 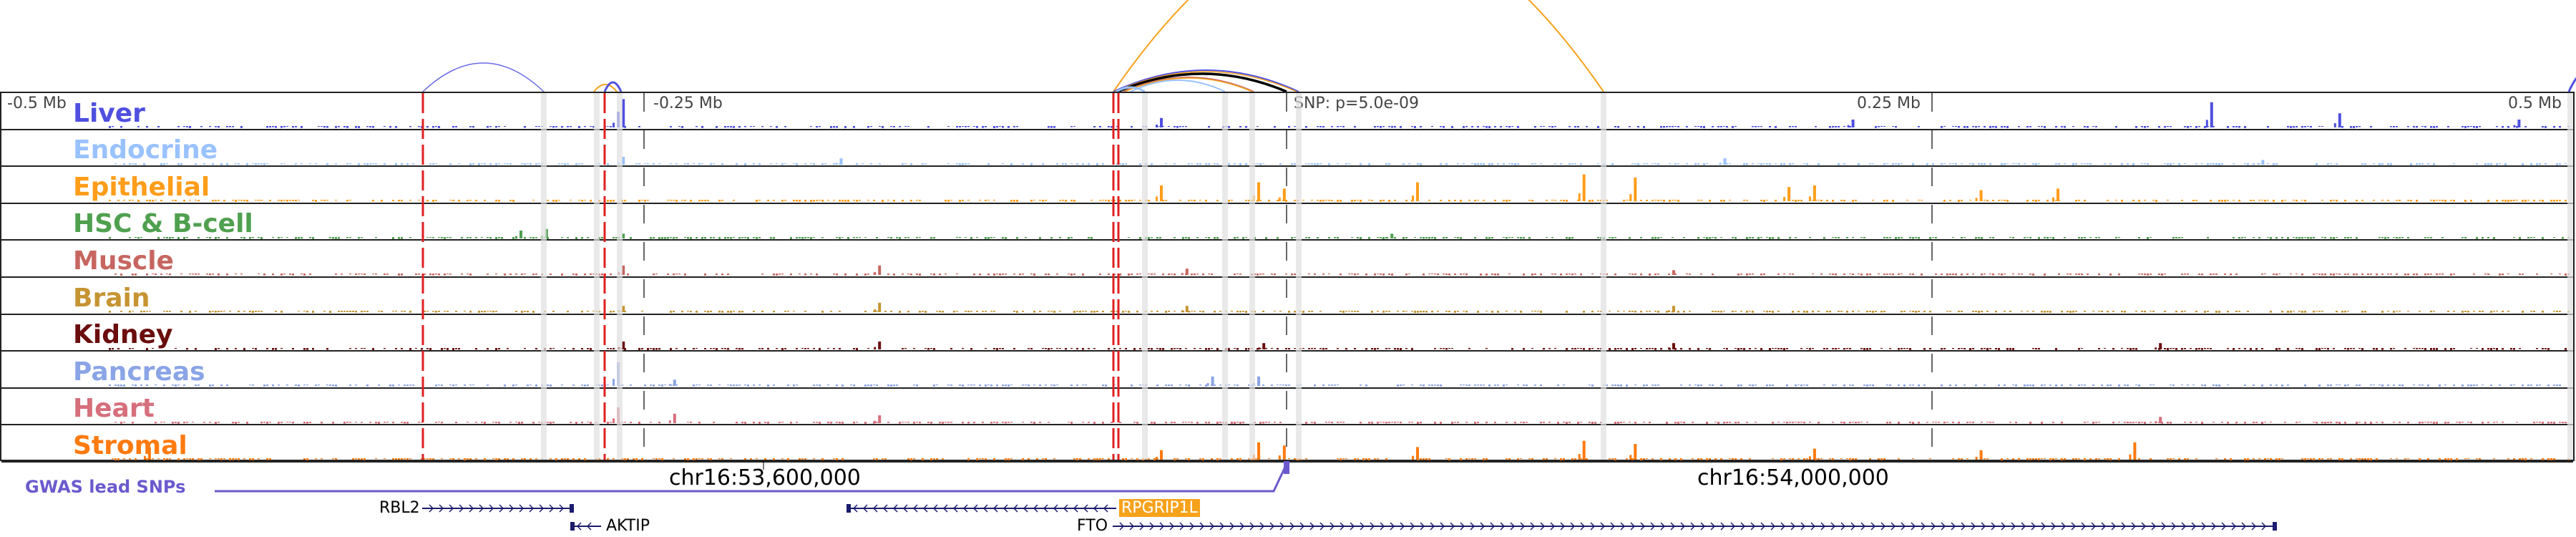 I want to click on strand-arrow, so click(x=945, y=508).